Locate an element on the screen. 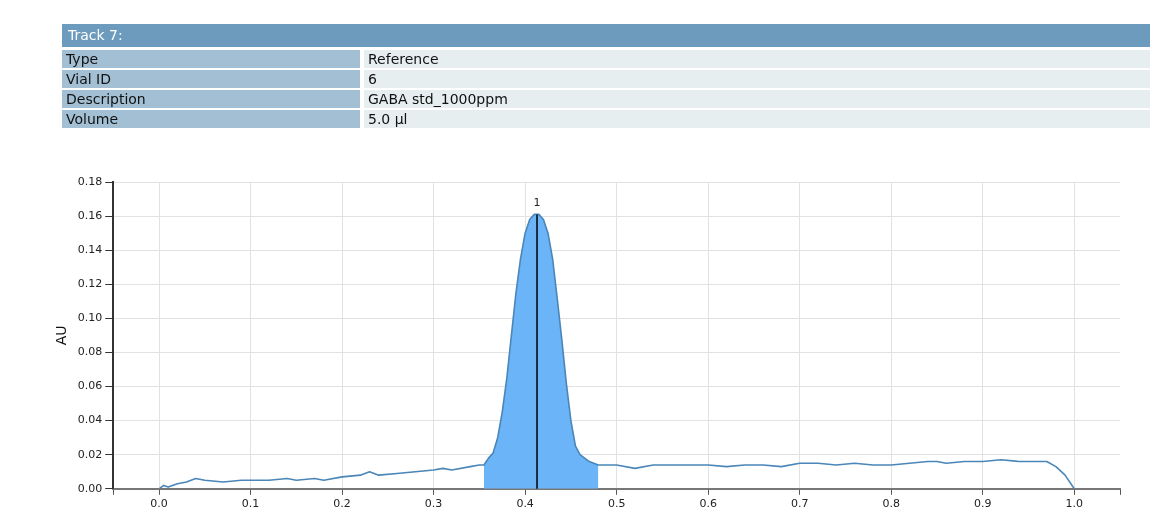  x-tick-label: 0.6 is located at coordinates (708, 504).